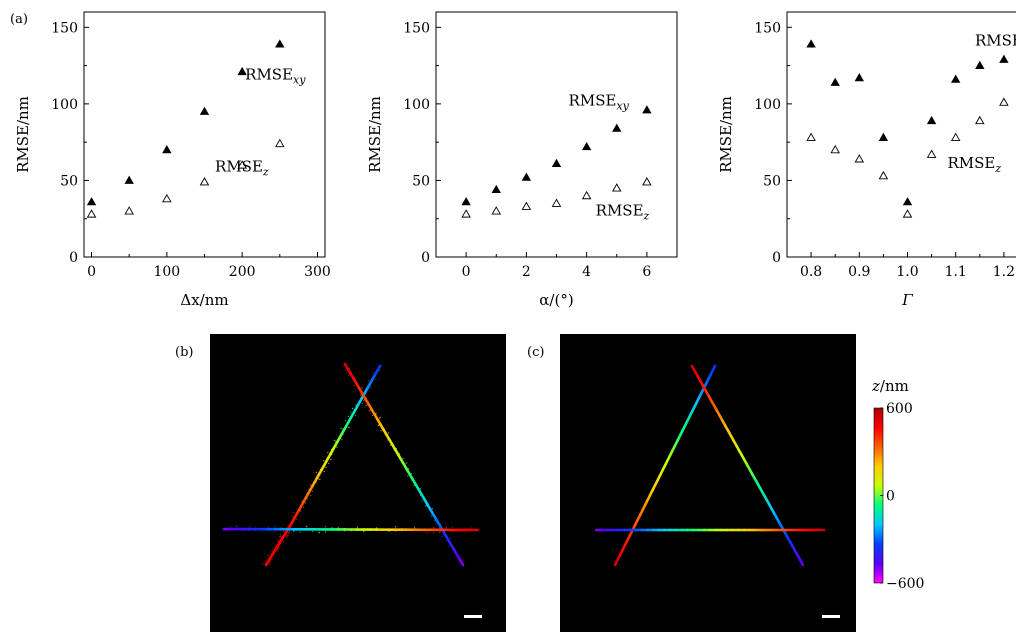 The height and width of the screenshot is (632, 1016). I want to click on annotation-sub: z, so click(646, 216).